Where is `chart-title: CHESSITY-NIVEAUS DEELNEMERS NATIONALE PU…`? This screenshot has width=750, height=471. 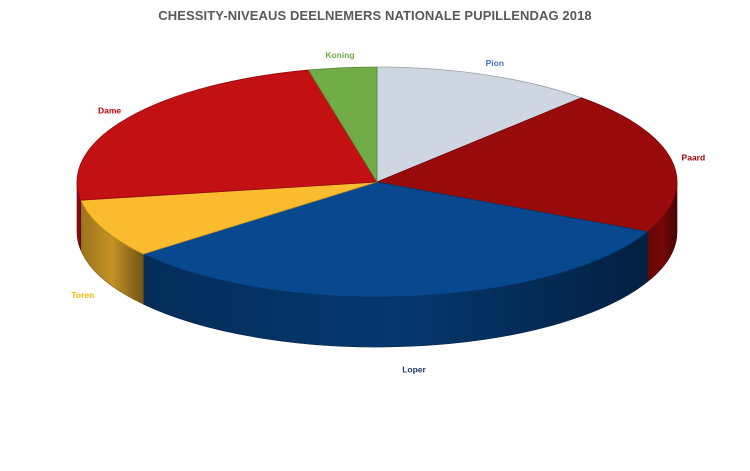 chart-title: CHESSITY-NIVEAUS DEELNEMERS NATIONALE PU… is located at coordinates (375, 15).